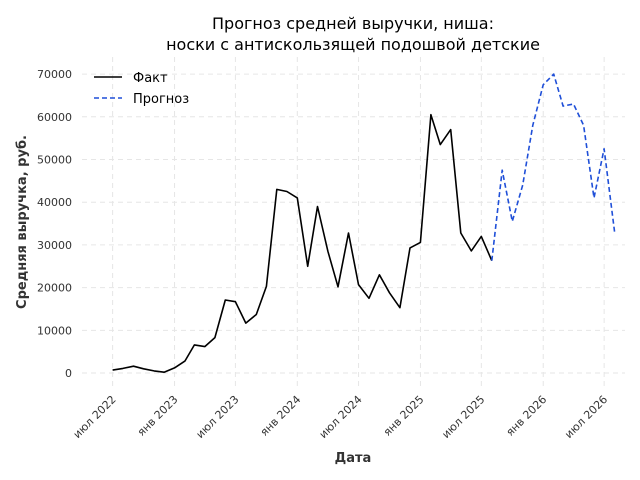  Describe the element at coordinates (161, 99) in the screenshot. I see `legend-label-forecast: Прогноз` at that location.